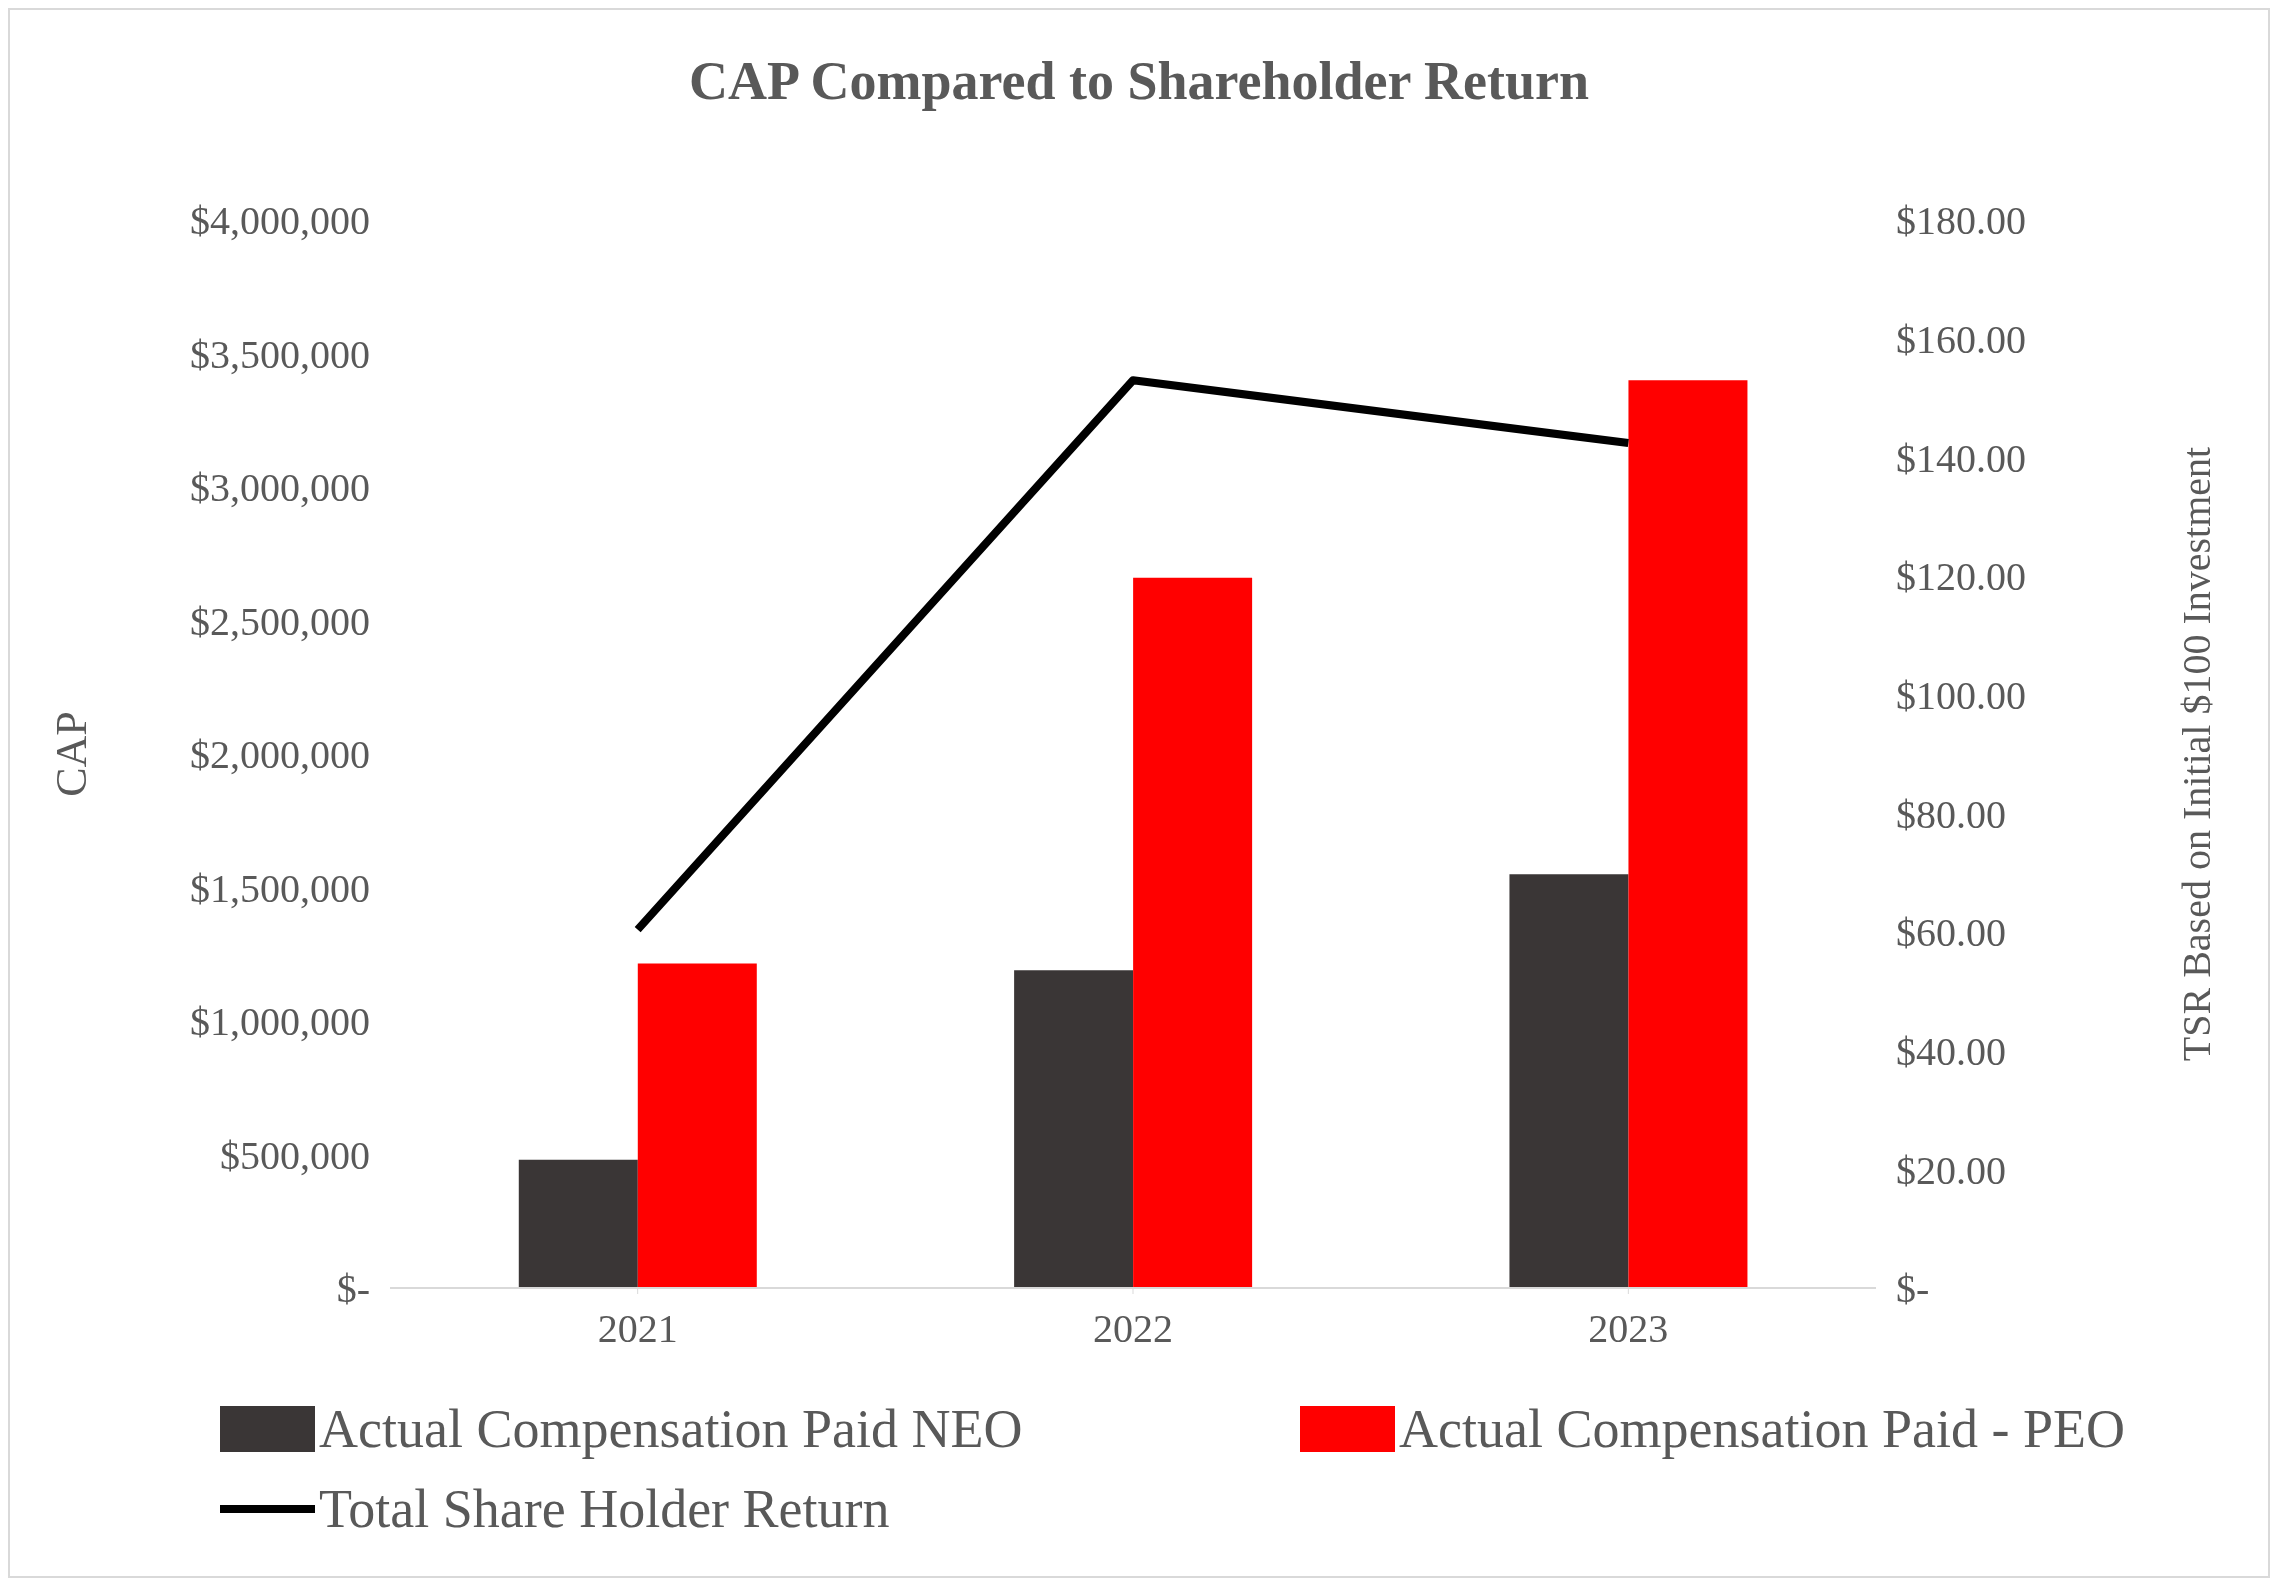 This screenshot has height=1588, width=2280. What do you see at coordinates (280, 354) in the screenshot?
I see `y-tick-label: $3,500,000` at bounding box center [280, 354].